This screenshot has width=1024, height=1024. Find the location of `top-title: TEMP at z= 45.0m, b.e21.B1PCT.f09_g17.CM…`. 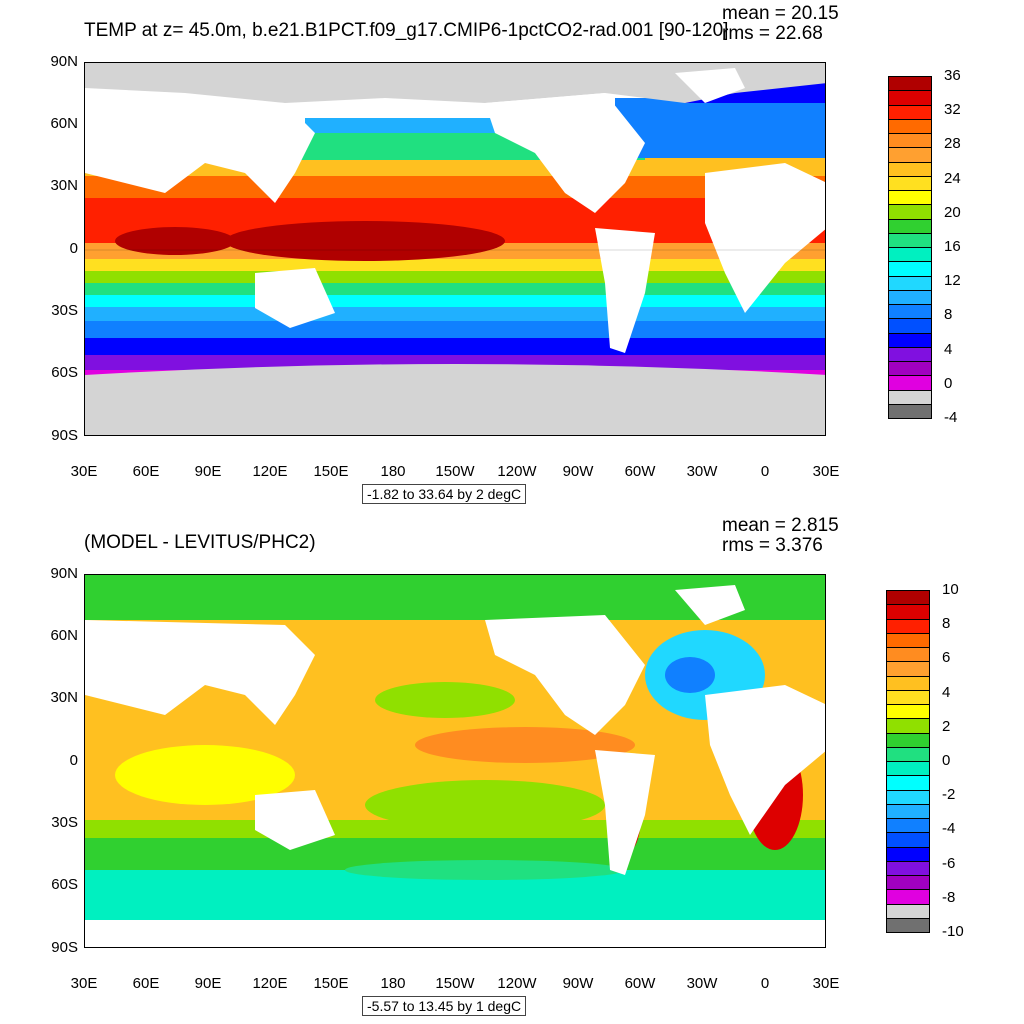

top-title: TEMP at z= 45.0m, b.e21.B1PCT.f09_g17.CM… is located at coordinates (406, 30).